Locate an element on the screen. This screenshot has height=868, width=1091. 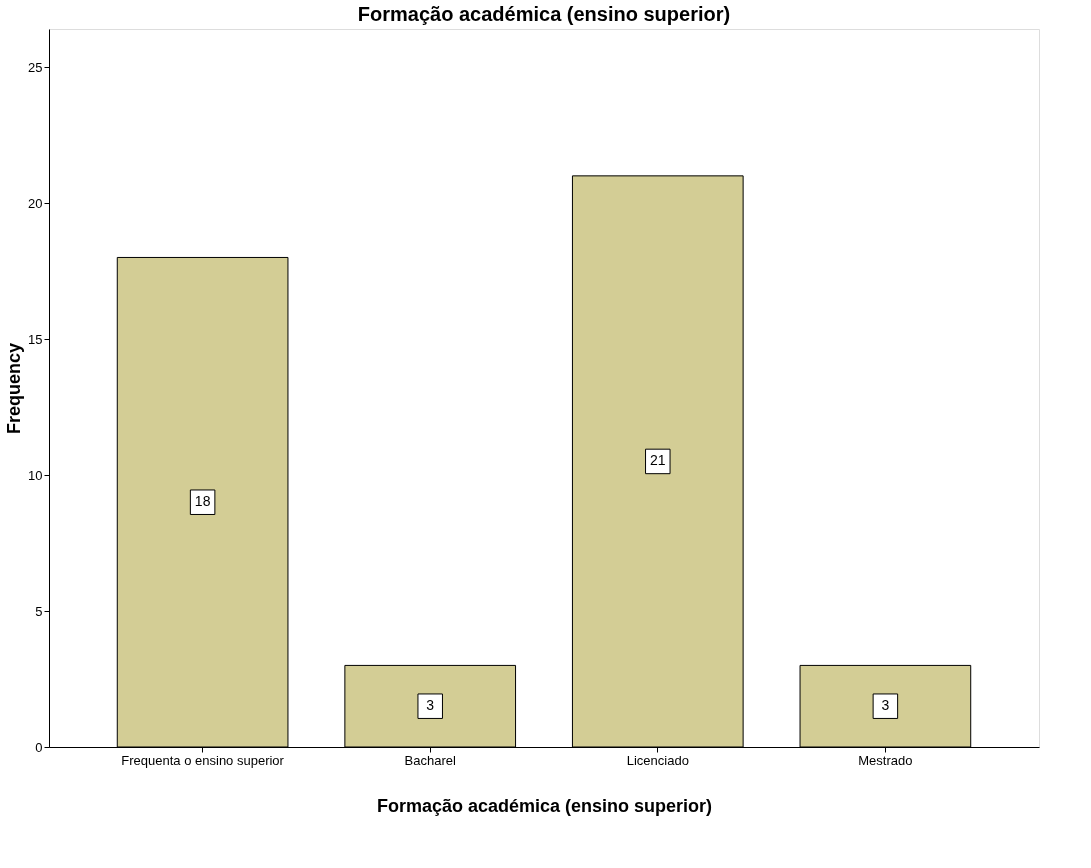
y-tick-label: 20 is located at coordinates (35, 203).